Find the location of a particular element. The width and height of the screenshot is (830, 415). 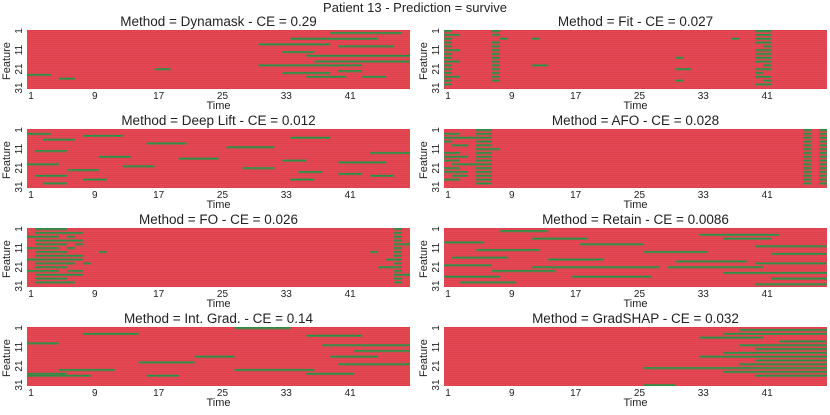

panel-title: Method = FO - CE = 0.026 is located at coordinates (218, 219).